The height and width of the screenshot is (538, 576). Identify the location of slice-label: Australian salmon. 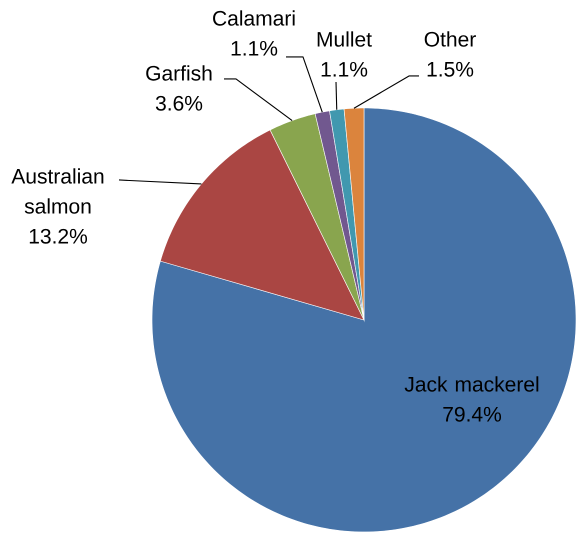
(57, 191).